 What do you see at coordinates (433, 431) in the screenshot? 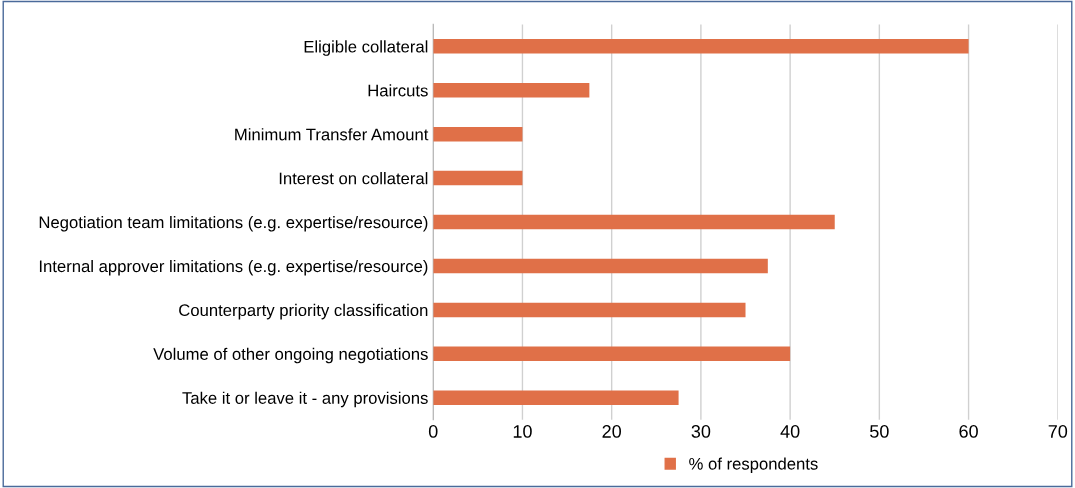
I see `x-tick-label: 0` at bounding box center [433, 431].